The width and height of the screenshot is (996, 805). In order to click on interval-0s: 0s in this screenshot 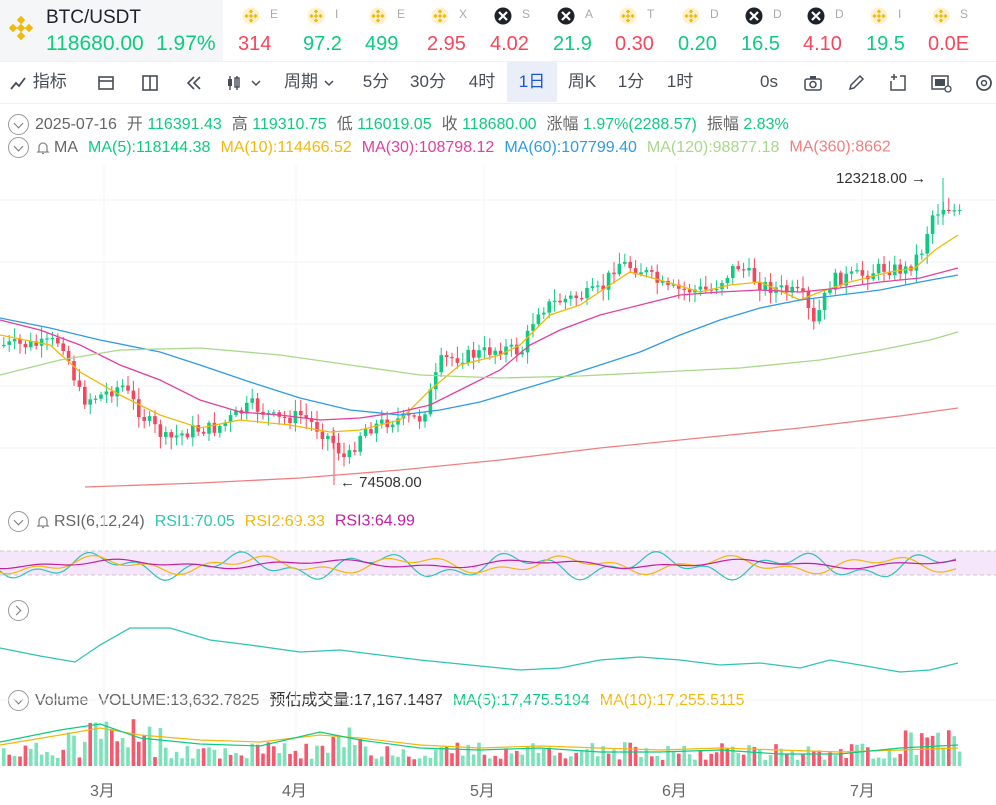, I will do `click(769, 82)`.